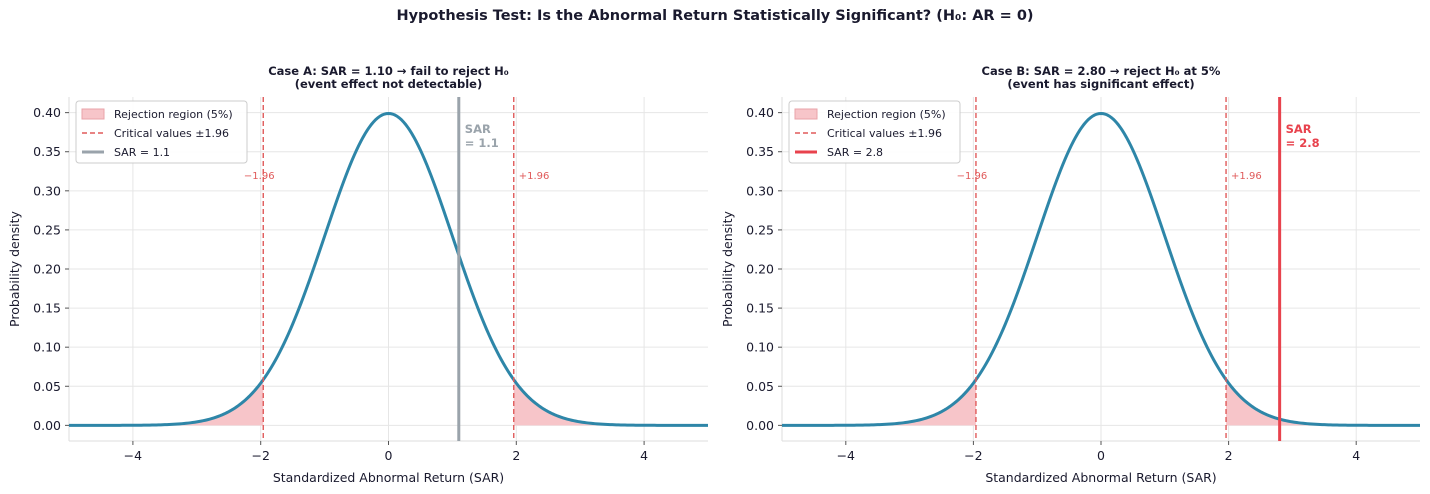 This screenshot has height=494, width=1430. Describe the element at coordinates (389, 84) in the screenshot. I see `chart-subtitle: (event effect not detectable)` at that location.